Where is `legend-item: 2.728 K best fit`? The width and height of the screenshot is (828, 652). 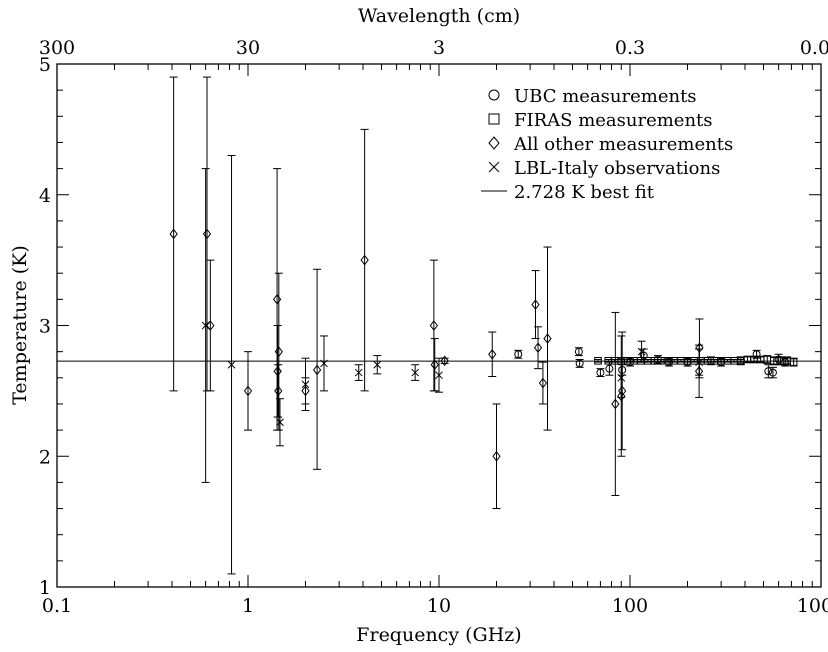 legend-item: 2.728 K best fit is located at coordinates (568, 192).